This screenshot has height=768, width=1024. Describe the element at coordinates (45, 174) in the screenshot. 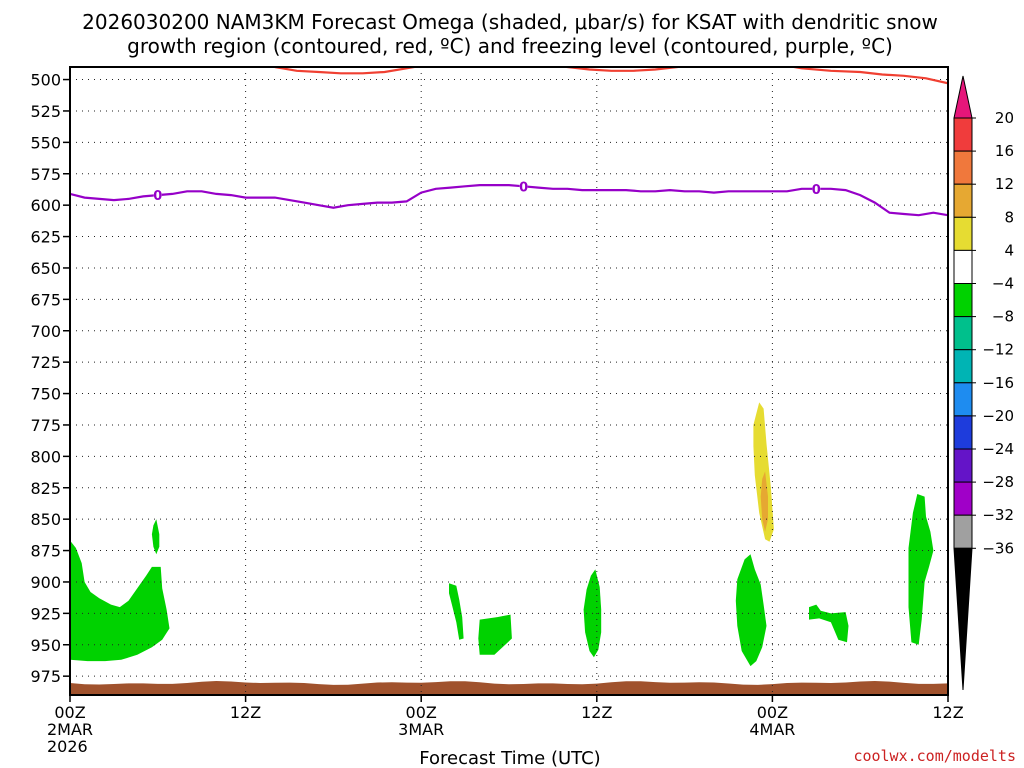

I see `y-tick-label: 575` at that location.